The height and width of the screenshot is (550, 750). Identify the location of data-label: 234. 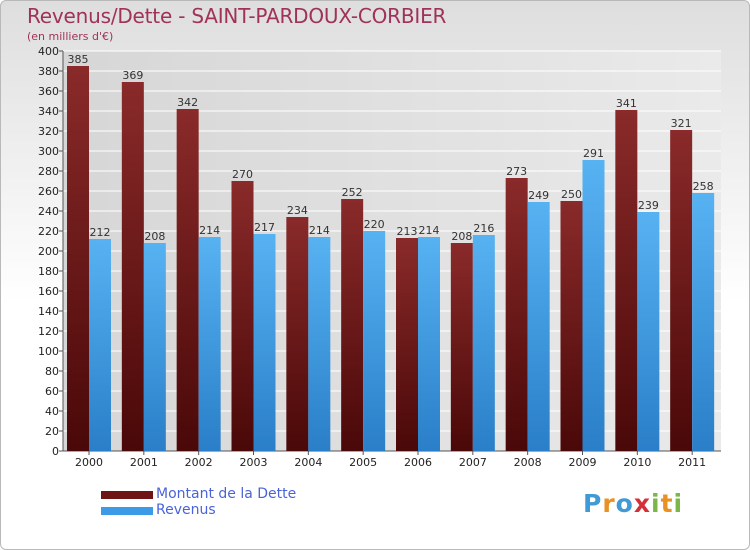
(297, 210).